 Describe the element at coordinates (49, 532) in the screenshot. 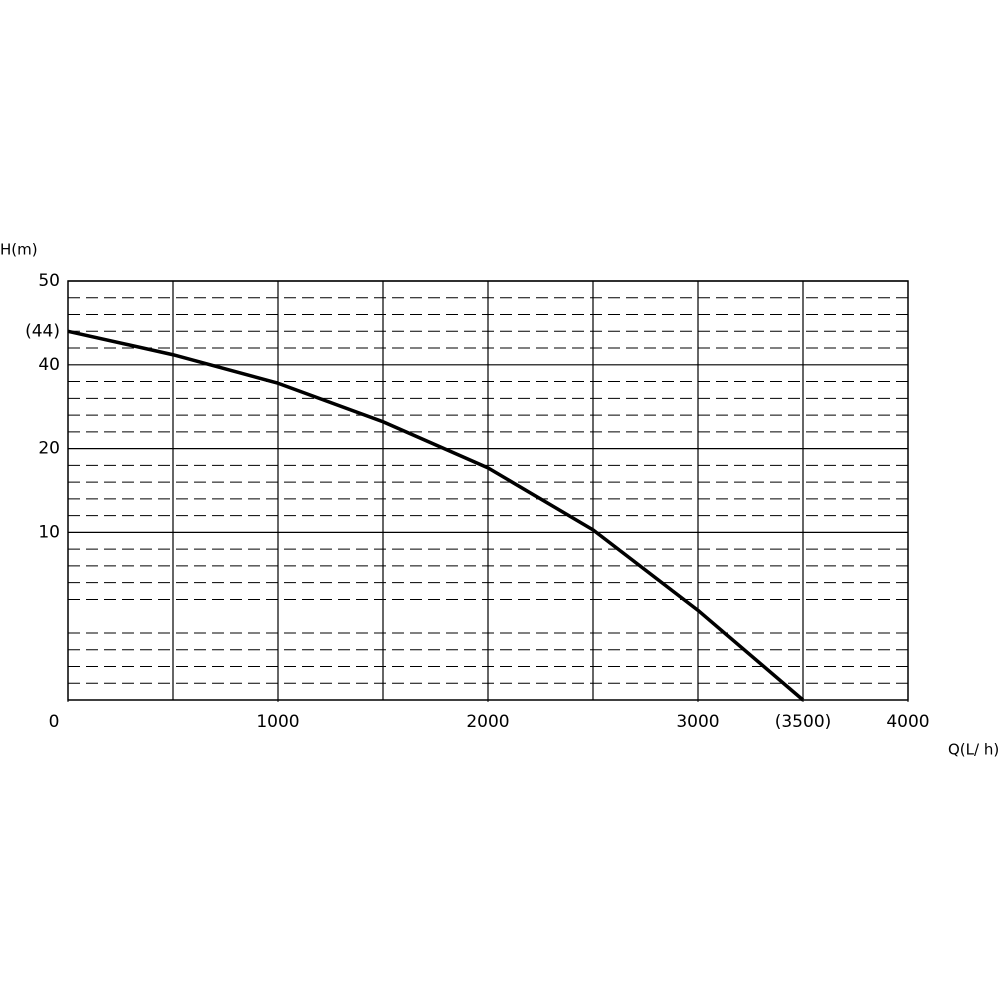

I see `y-tick-label: 10` at that location.